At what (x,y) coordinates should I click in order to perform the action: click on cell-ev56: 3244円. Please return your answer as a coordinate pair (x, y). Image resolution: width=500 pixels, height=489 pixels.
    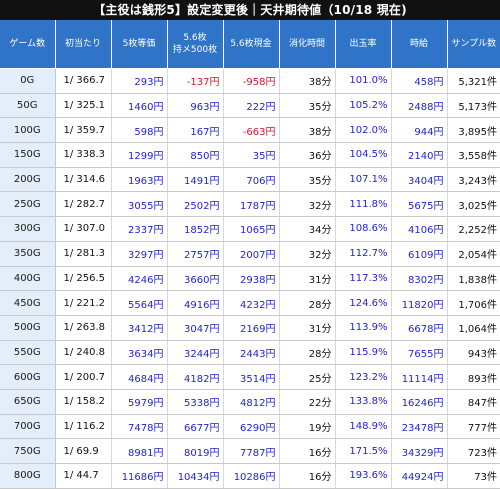
    Looking at the image, I should click on (195, 353).